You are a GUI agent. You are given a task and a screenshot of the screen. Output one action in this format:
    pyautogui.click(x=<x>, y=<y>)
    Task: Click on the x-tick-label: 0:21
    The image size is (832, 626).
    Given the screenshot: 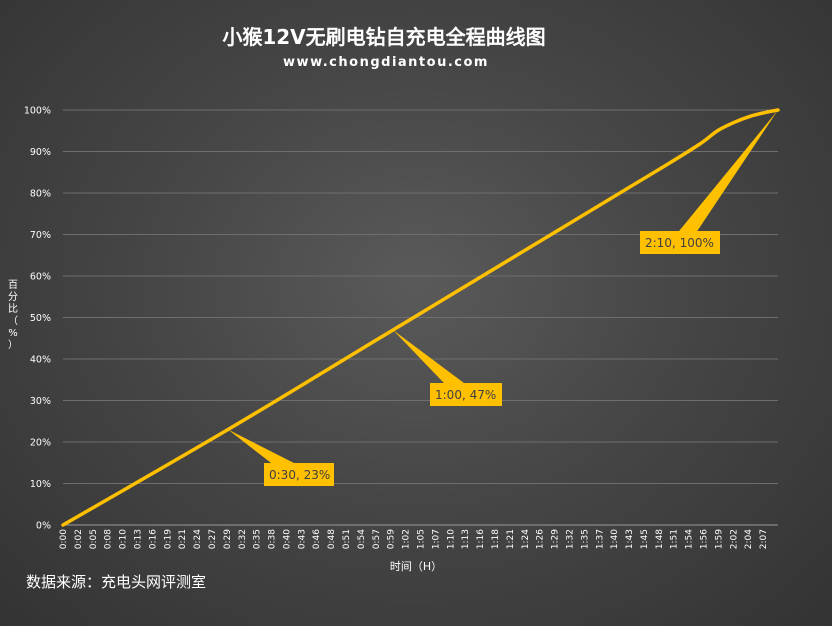 What is the action you would take?
    pyautogui.click(x=183, y=539)
    